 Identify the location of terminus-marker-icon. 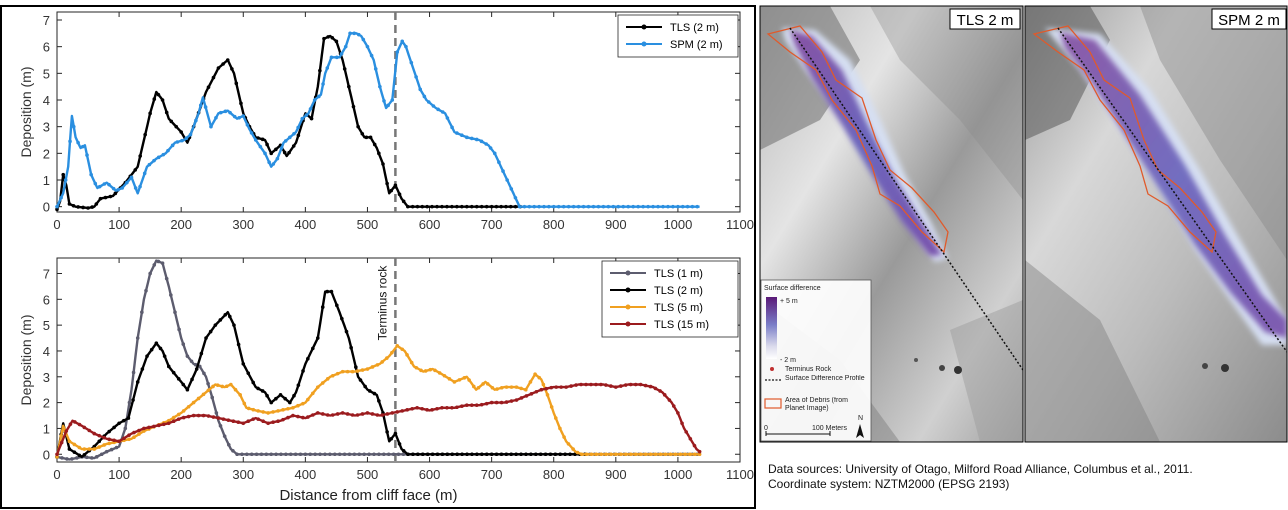
(772, 369).